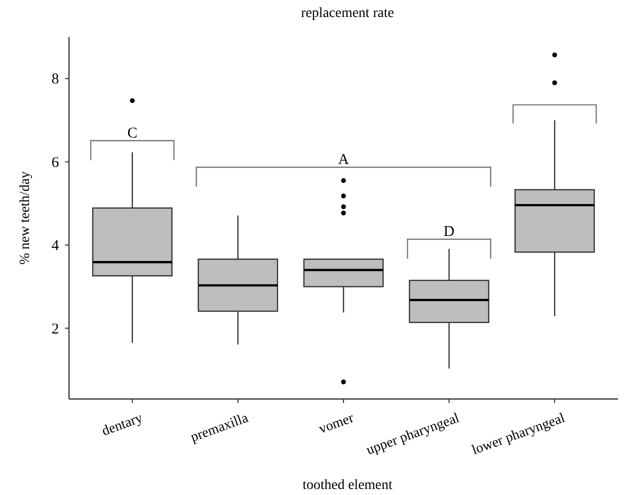  I want to click on y-tick-label: 8, so click(55, 80).